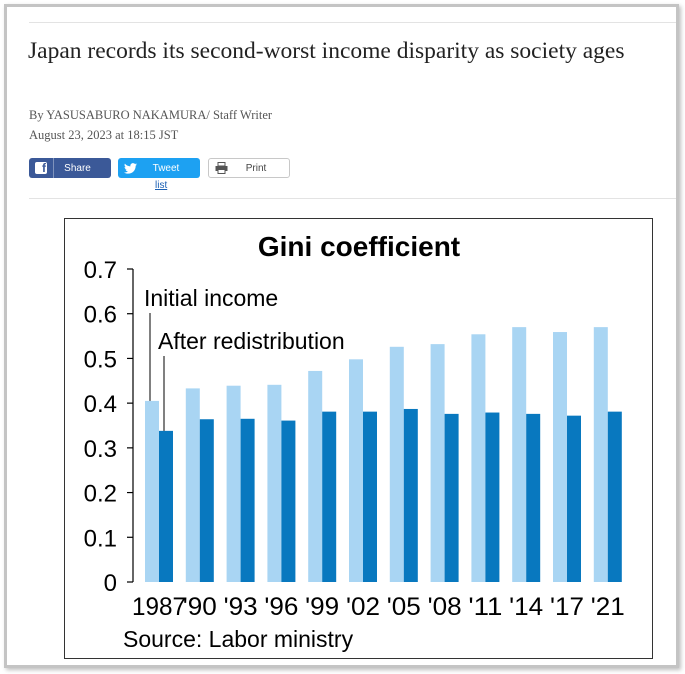  Describe the element at coordinates (281, 607) in the screenshot. I see `x-tick-label: '96` at that location.